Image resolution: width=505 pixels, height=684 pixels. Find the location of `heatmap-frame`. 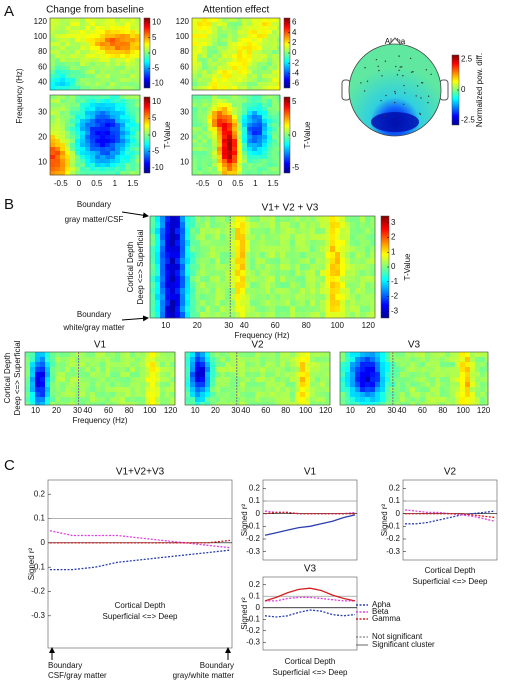

heatmap-frame is located at coordinates (236, 135).